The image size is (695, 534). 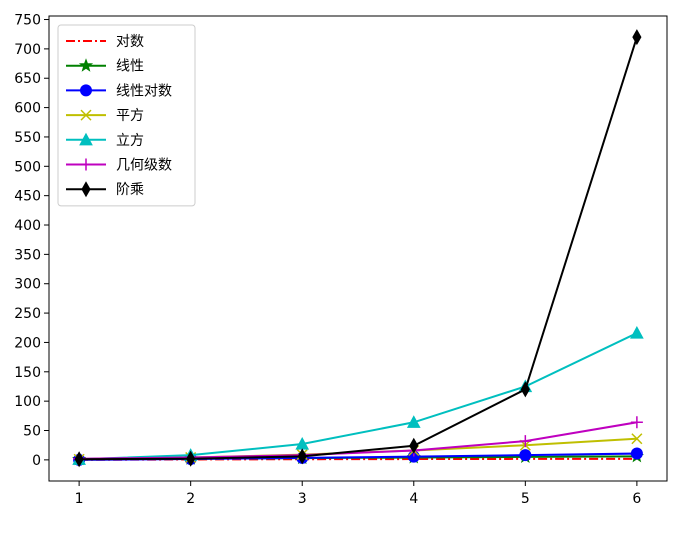 What do you see at coordinates (105, 140) in the screenshot?
I see `legend-item-4: 立方` at bounding box center [105, 140].